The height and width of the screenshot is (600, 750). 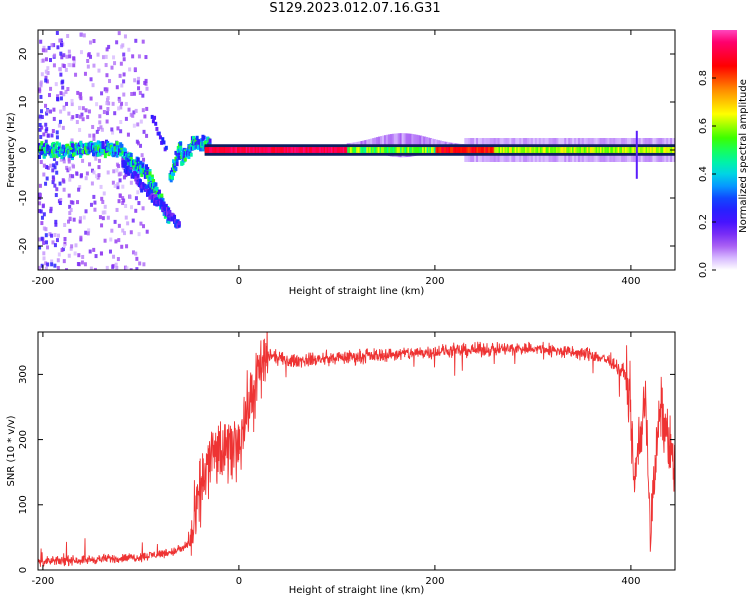 I want to click on colorbar, so click(x=724, y=150).